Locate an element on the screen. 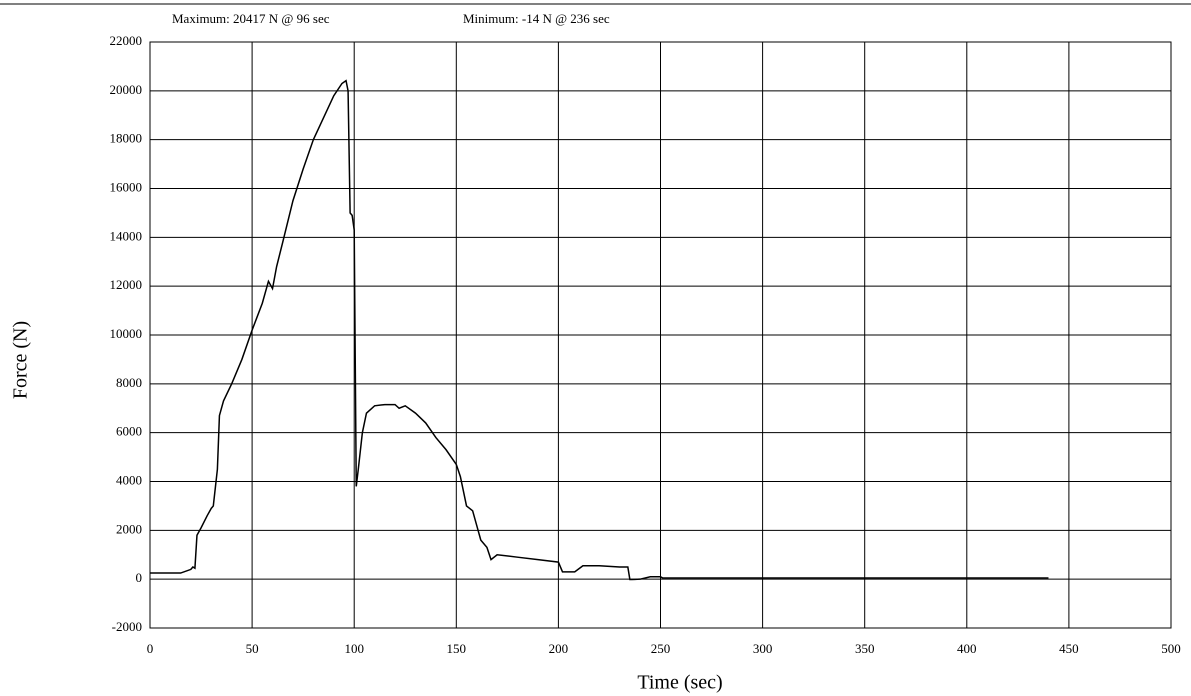 The height and width of the screenshot is (696, 1191). y-tick-label: 12000 is located at coordinates (126, 284).